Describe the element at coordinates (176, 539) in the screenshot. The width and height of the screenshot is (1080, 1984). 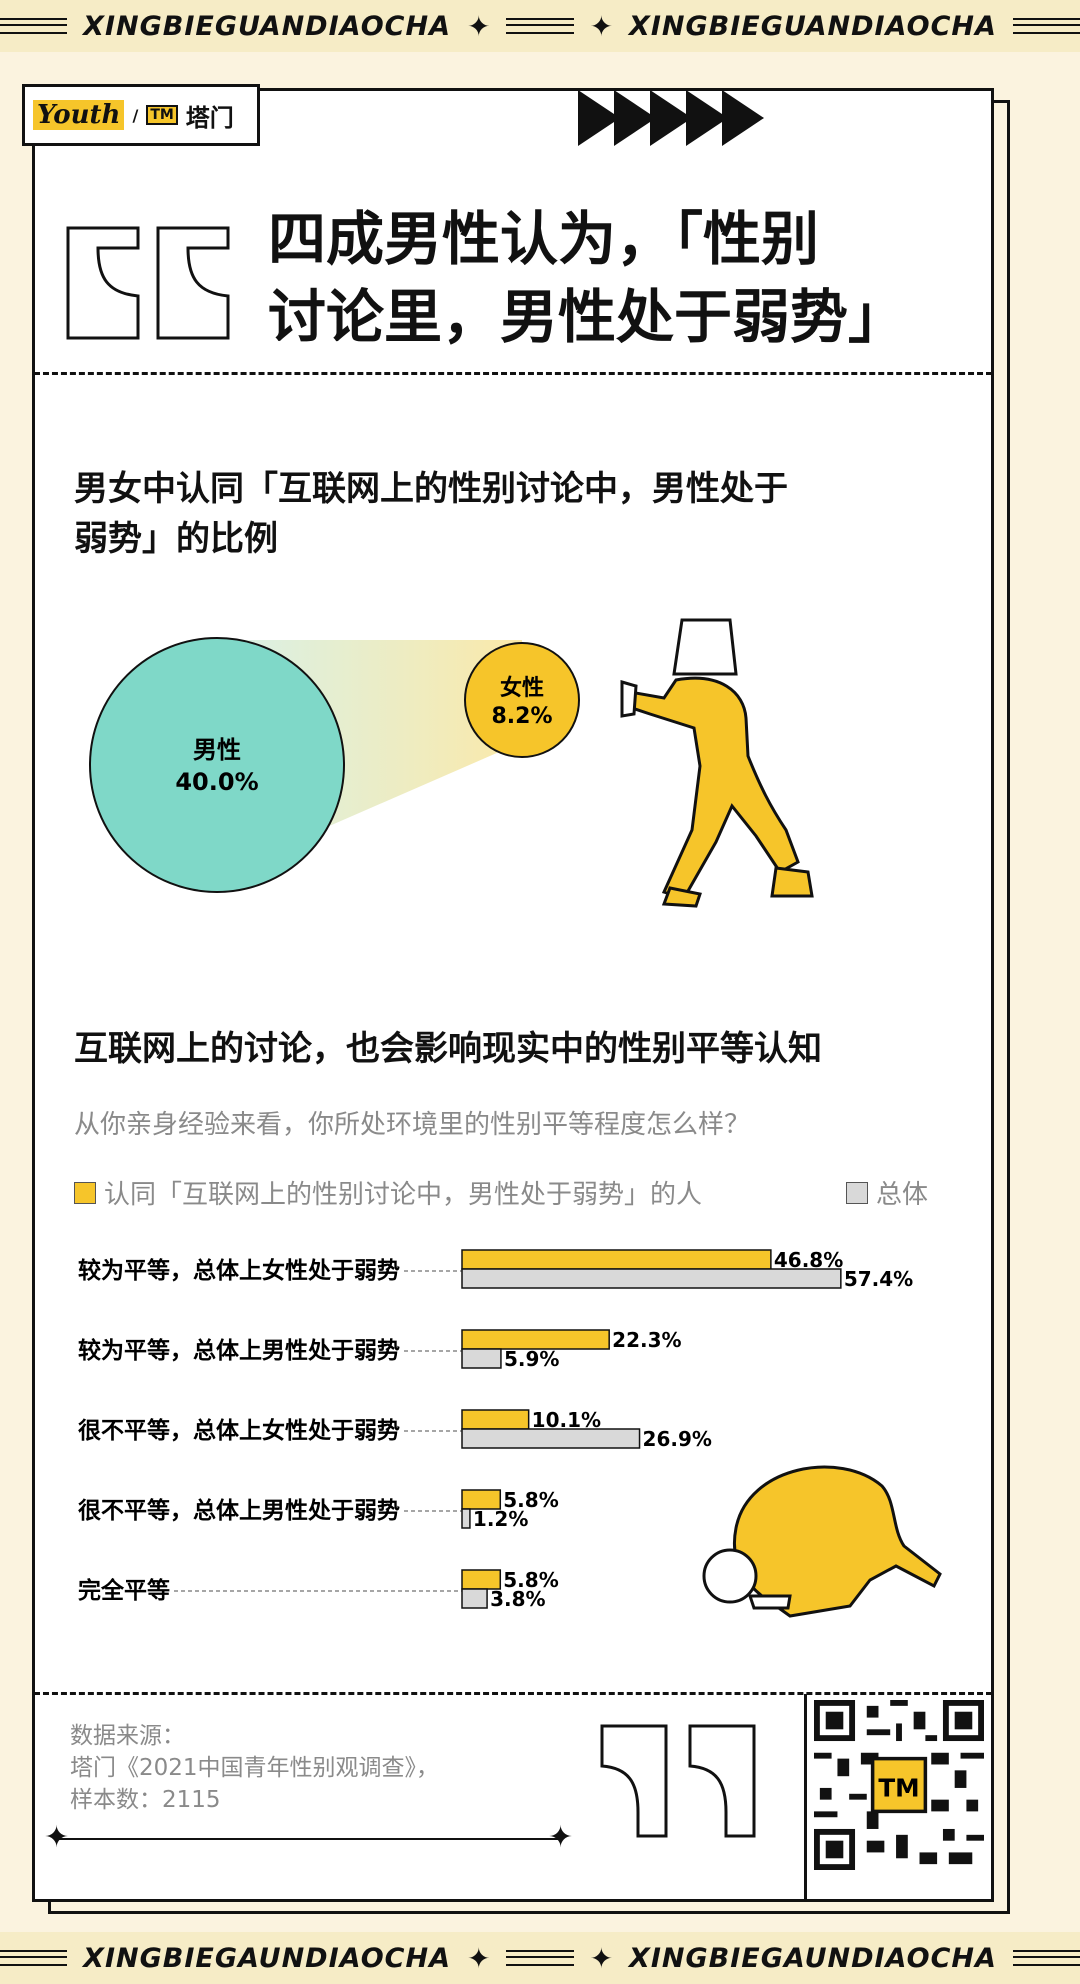
I see `section1-title-line2: 弱势」的比例` at that location.